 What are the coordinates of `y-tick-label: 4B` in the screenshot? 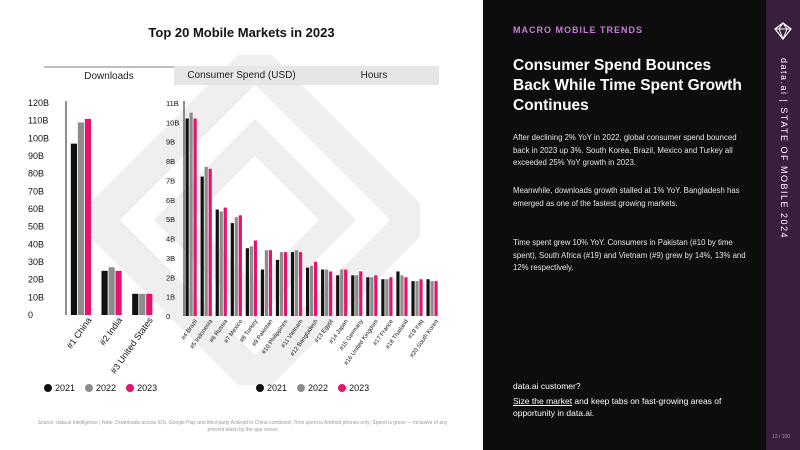 It's located at (170, 239).